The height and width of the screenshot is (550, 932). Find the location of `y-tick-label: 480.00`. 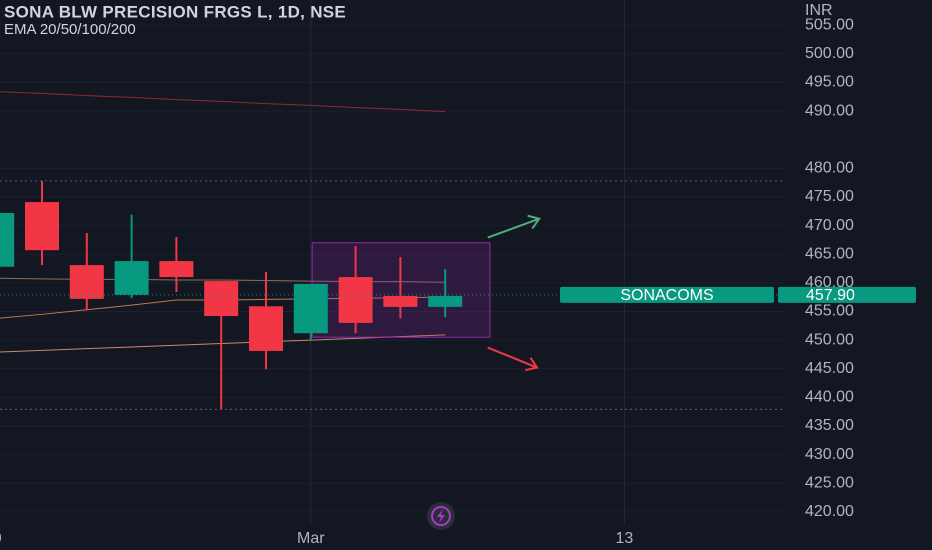

y-tick-label: 480.00 is located at coordinates (829, 168).